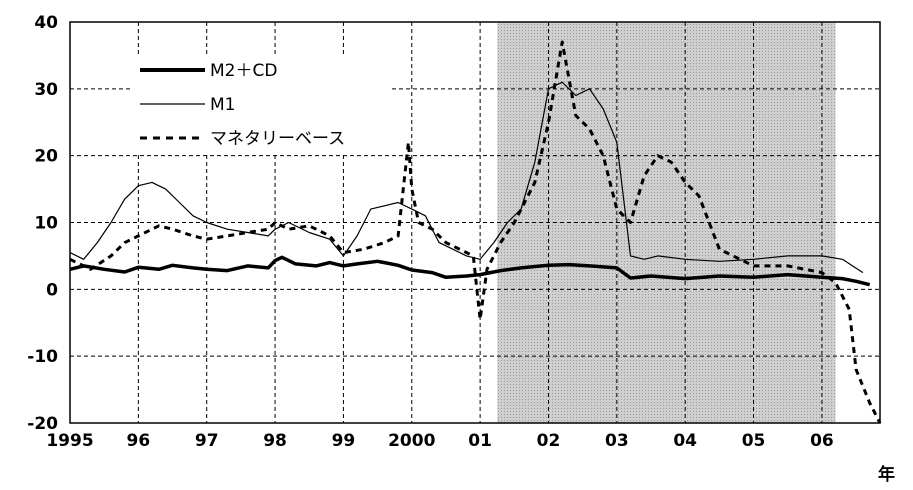 This screenshot has width=913, height=490. I want to click on y-tick-label: 10, so click(46, 224).